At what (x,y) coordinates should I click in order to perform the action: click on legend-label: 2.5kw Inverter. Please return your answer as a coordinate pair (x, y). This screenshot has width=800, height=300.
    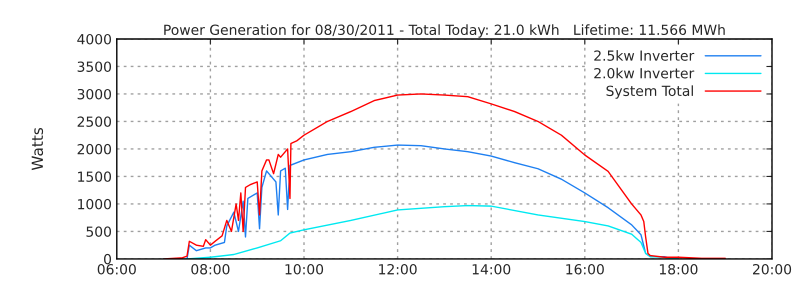
    Looking at the image, I should click on (644, 55).